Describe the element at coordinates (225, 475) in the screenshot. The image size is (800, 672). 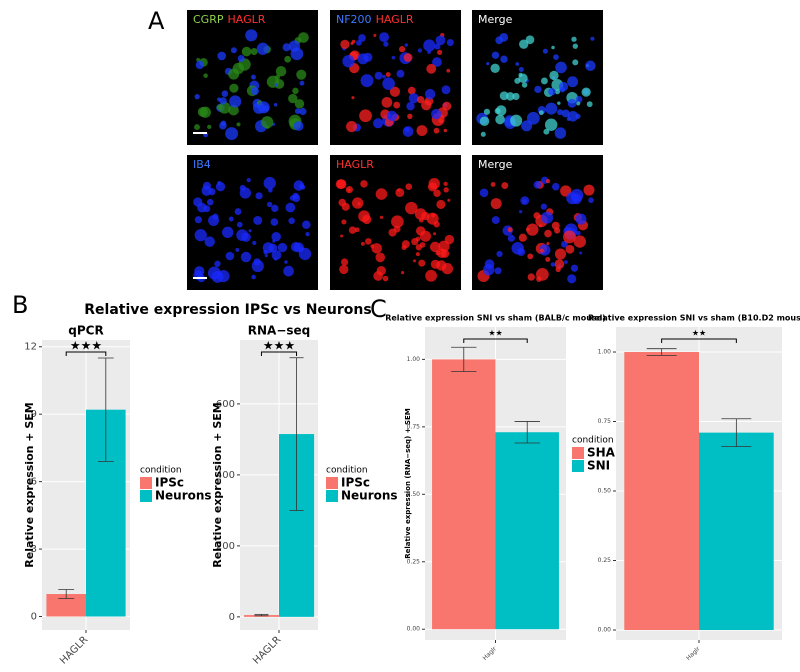
I see `y-tick-label: 400` at that location.